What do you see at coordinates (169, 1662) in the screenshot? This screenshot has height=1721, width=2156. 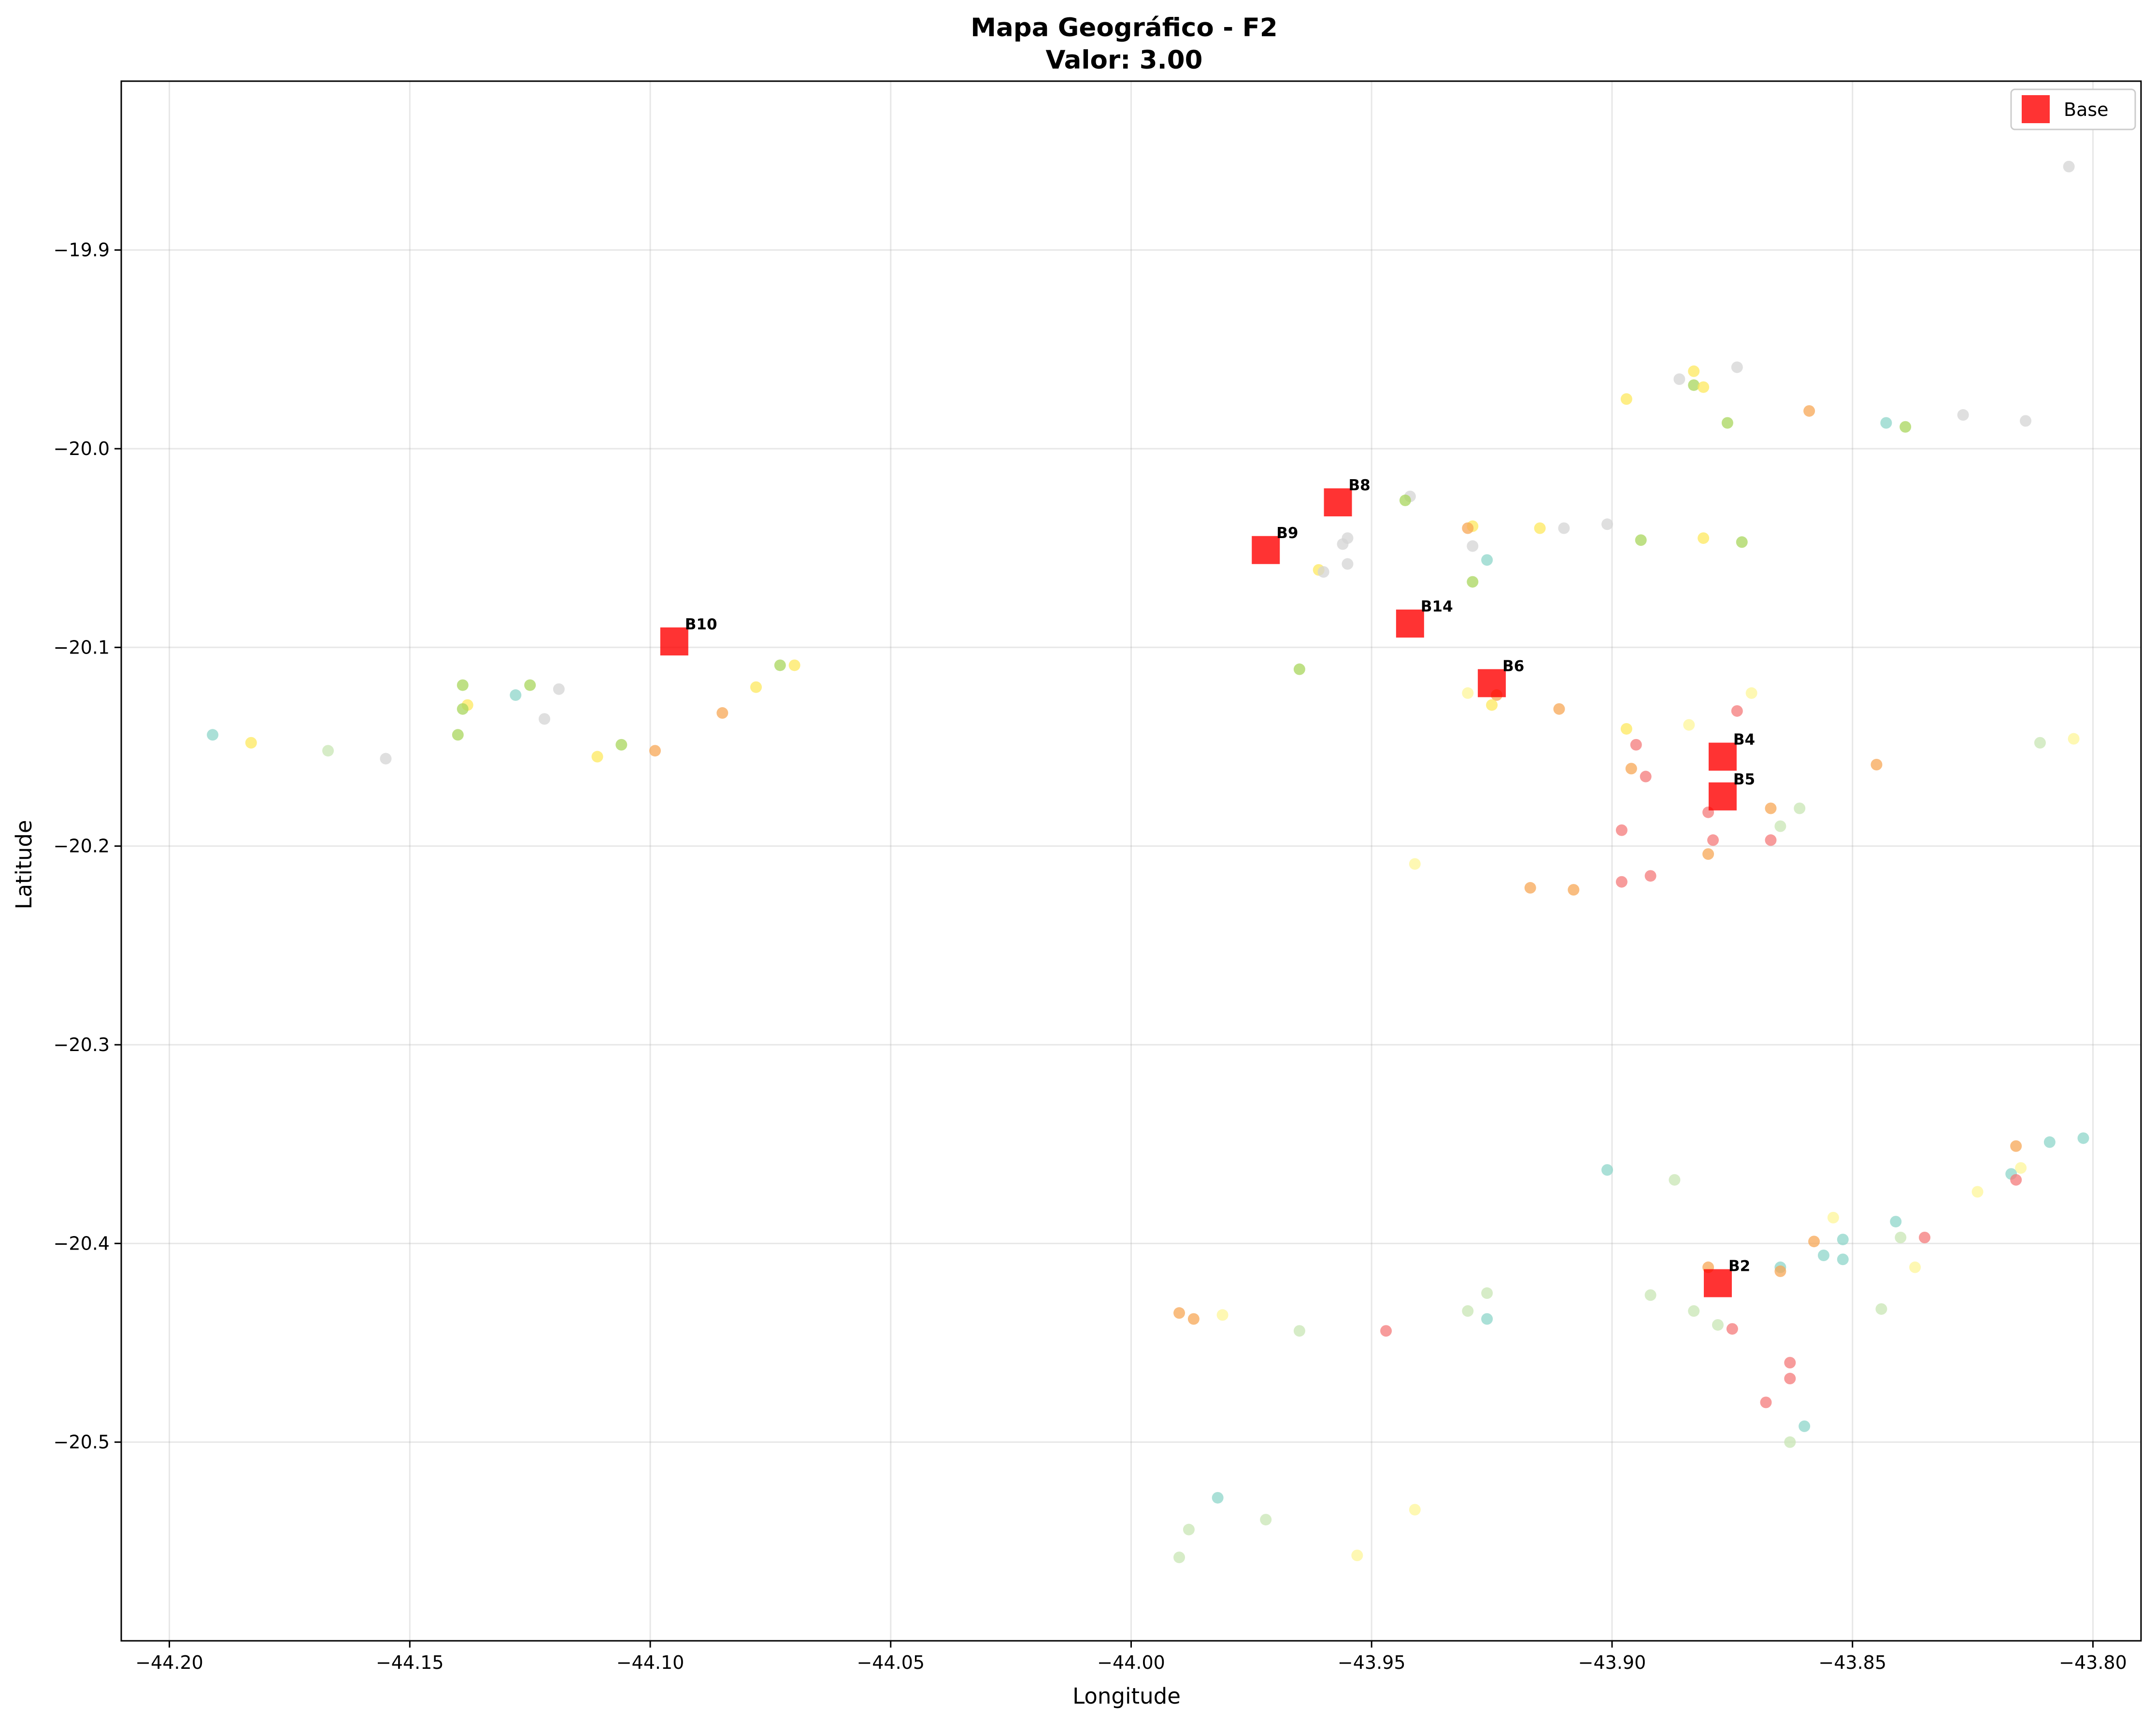 I see `x-tick-label: −44.20` at bounding box center [169, 1662].